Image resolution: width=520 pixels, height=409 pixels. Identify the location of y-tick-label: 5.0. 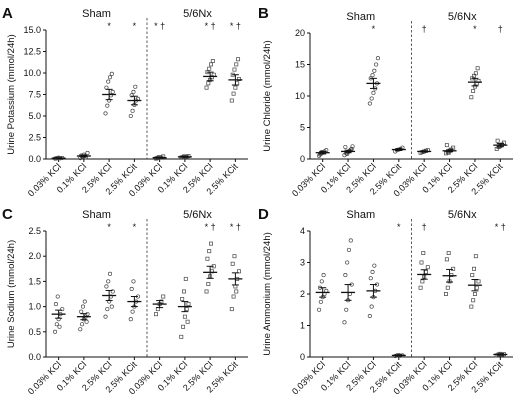
(34, 116).